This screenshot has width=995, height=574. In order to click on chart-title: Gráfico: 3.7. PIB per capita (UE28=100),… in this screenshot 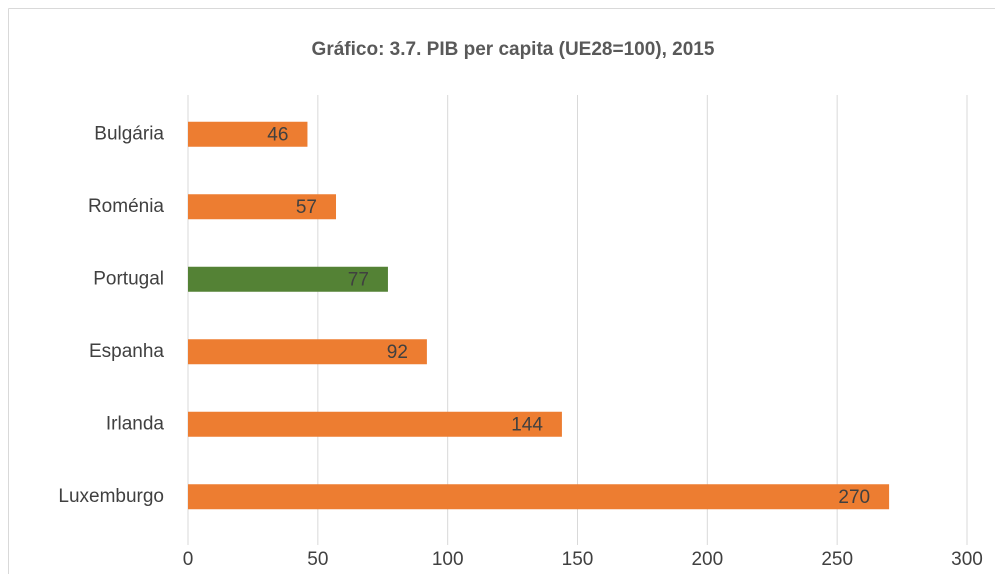, I will do `click(513, 49)`.